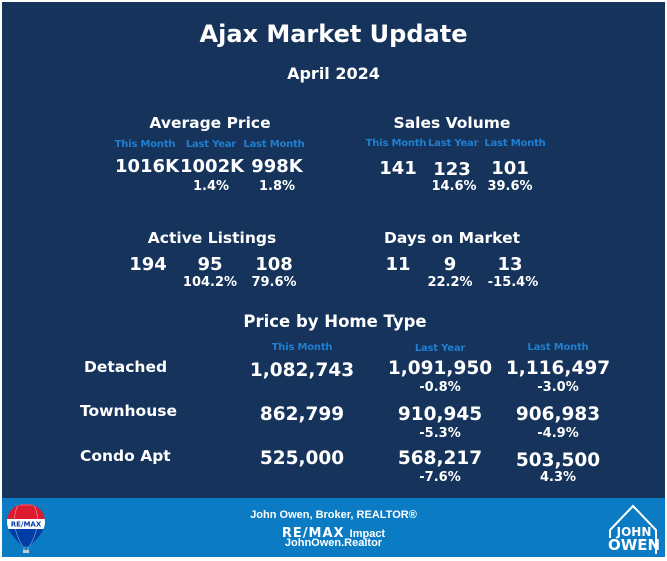  What do you see at coordinates (313, 533) in the screenshot?
I see `remax-wordmark: RE/MAX` at bounding box center [313, 533].